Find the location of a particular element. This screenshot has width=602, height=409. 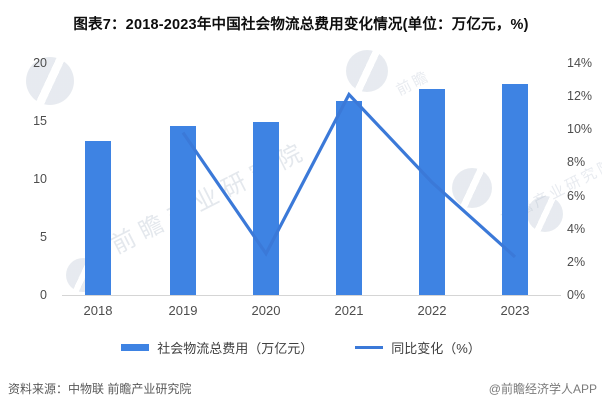

line-legend-label: 同比变化（%） is located at coordinates (436, 348).